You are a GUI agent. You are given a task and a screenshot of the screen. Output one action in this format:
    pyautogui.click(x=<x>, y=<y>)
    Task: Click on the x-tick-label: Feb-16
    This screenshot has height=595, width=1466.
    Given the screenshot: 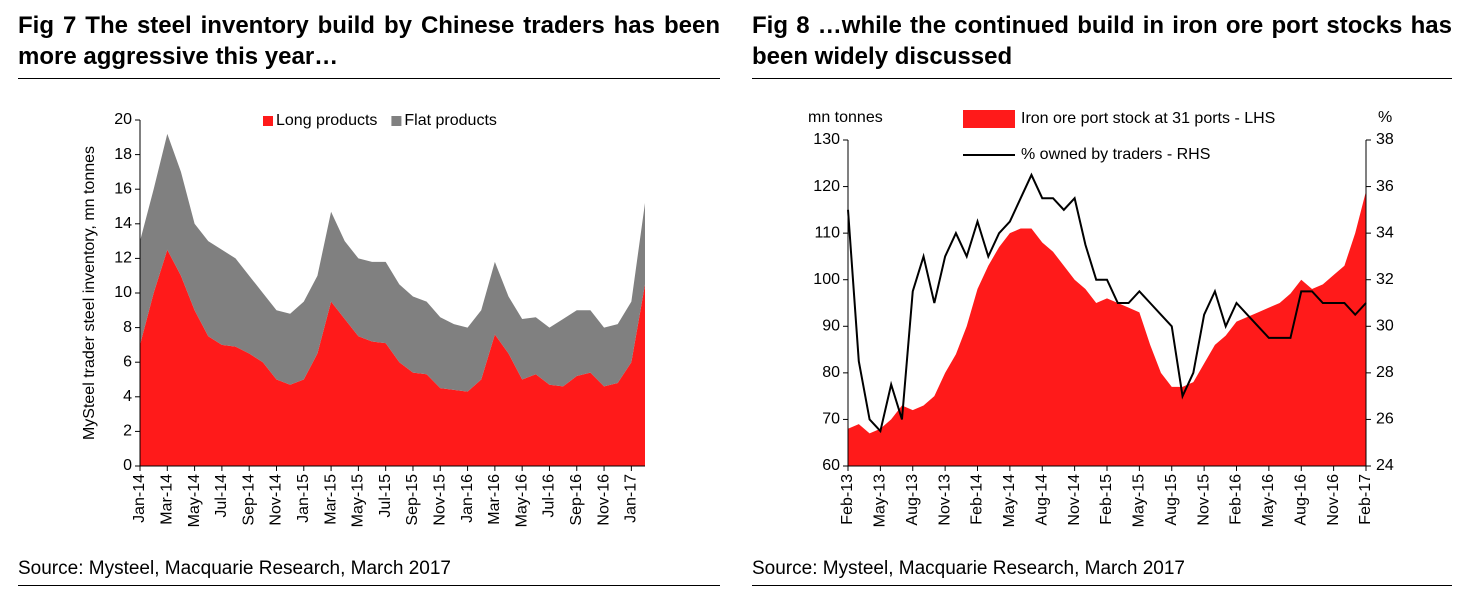 What is the action you would take?
    pyautogui.click(x=1236, y=499)
    